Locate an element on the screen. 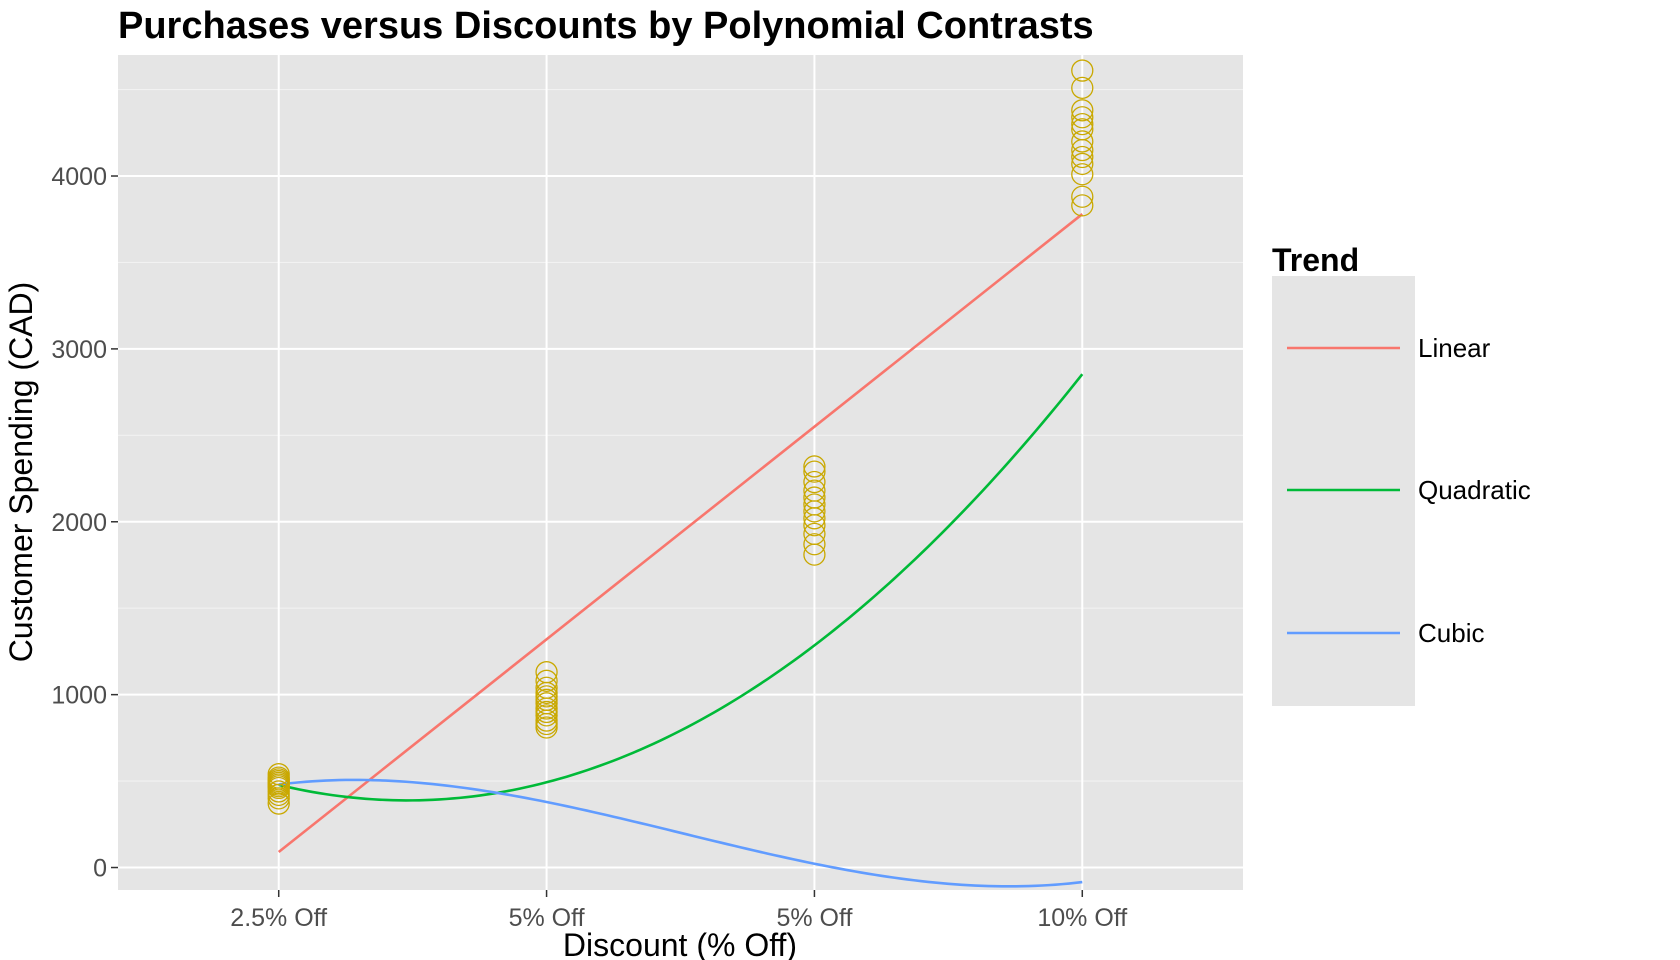 The height and width of the screenshot is (960, 1680). legend: Trend Linear Quadratic Cubic is located at coordinates (1401, 474).